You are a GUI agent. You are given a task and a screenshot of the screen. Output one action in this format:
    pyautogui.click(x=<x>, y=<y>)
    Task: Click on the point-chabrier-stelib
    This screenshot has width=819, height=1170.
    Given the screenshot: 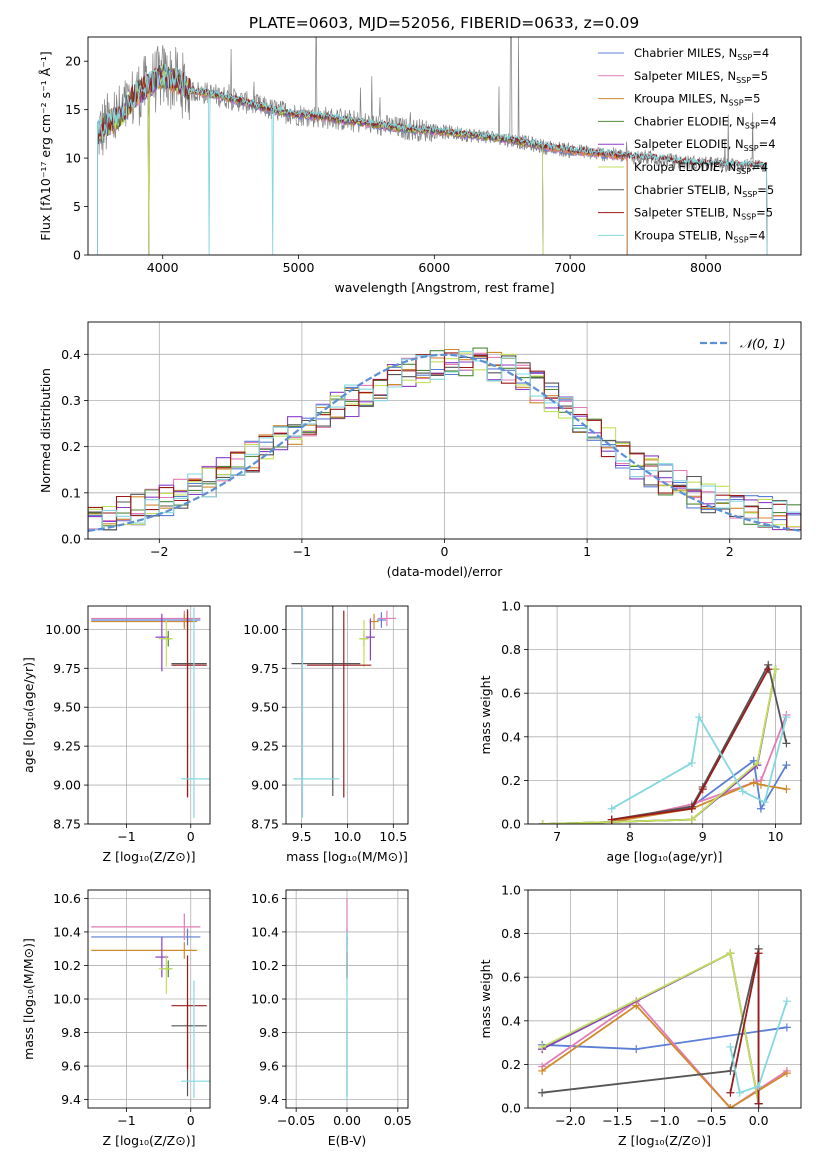 What is the action you would take?
    pyautogui.click(x=189, y=1048)
    